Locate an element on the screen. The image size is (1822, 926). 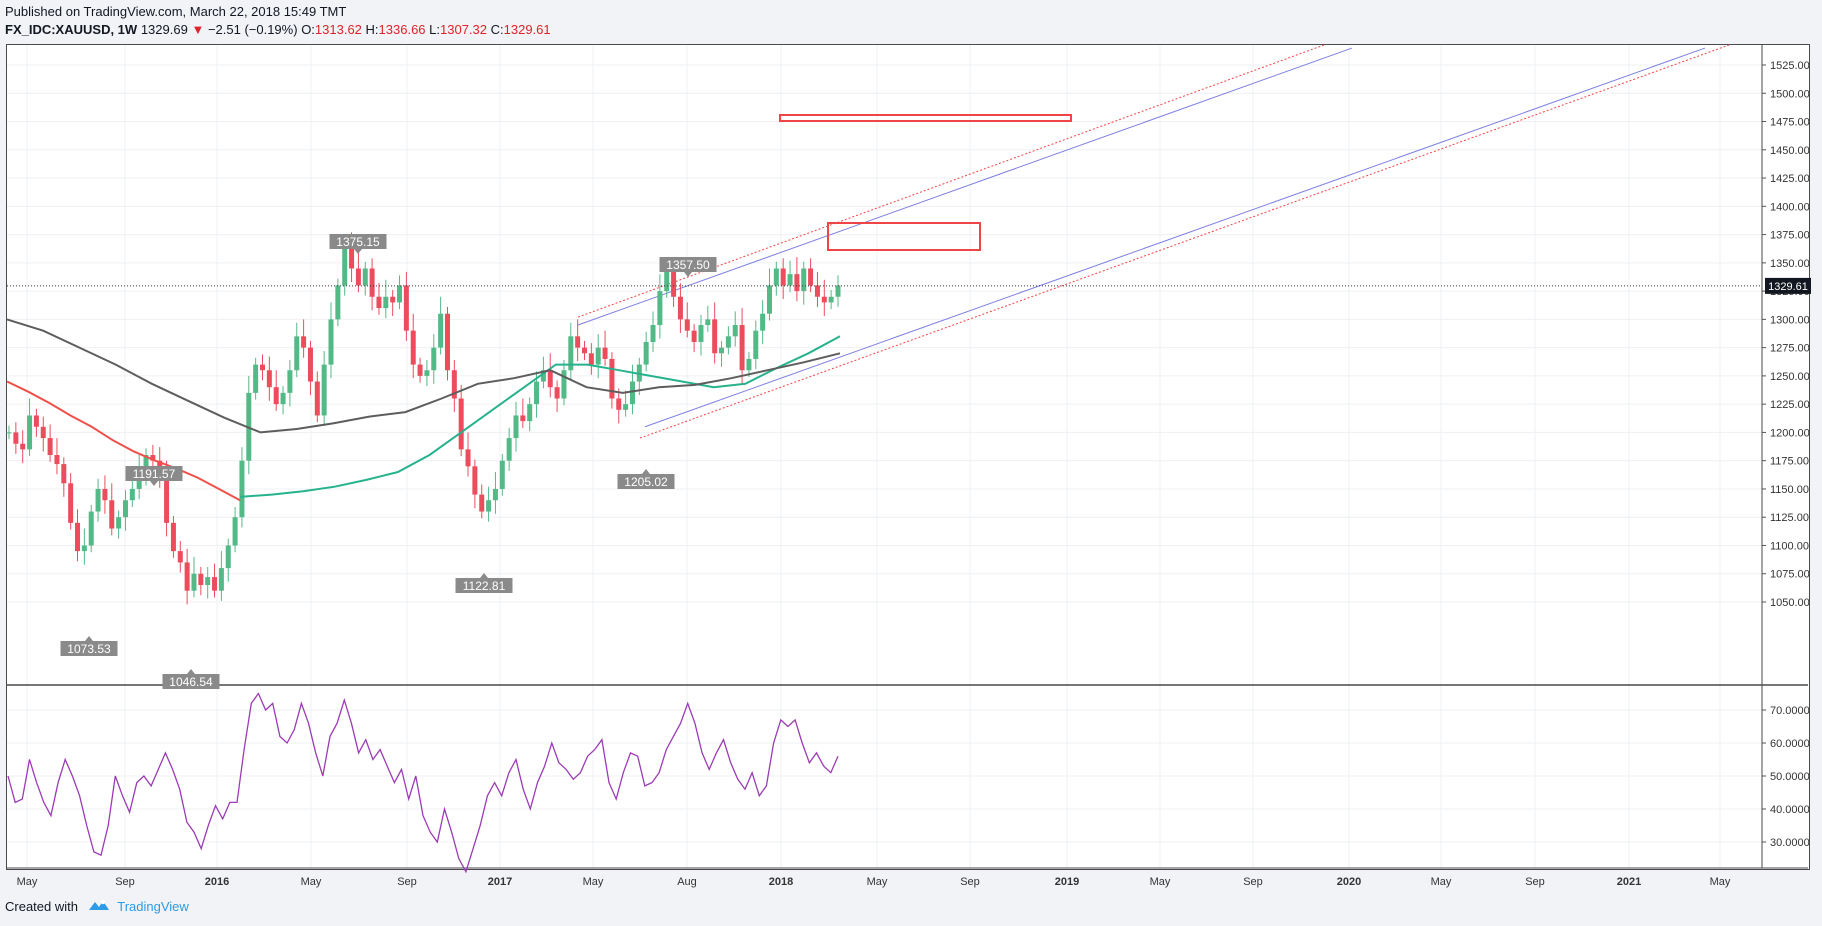
target-box-lower is located at coordinates (904, 236).